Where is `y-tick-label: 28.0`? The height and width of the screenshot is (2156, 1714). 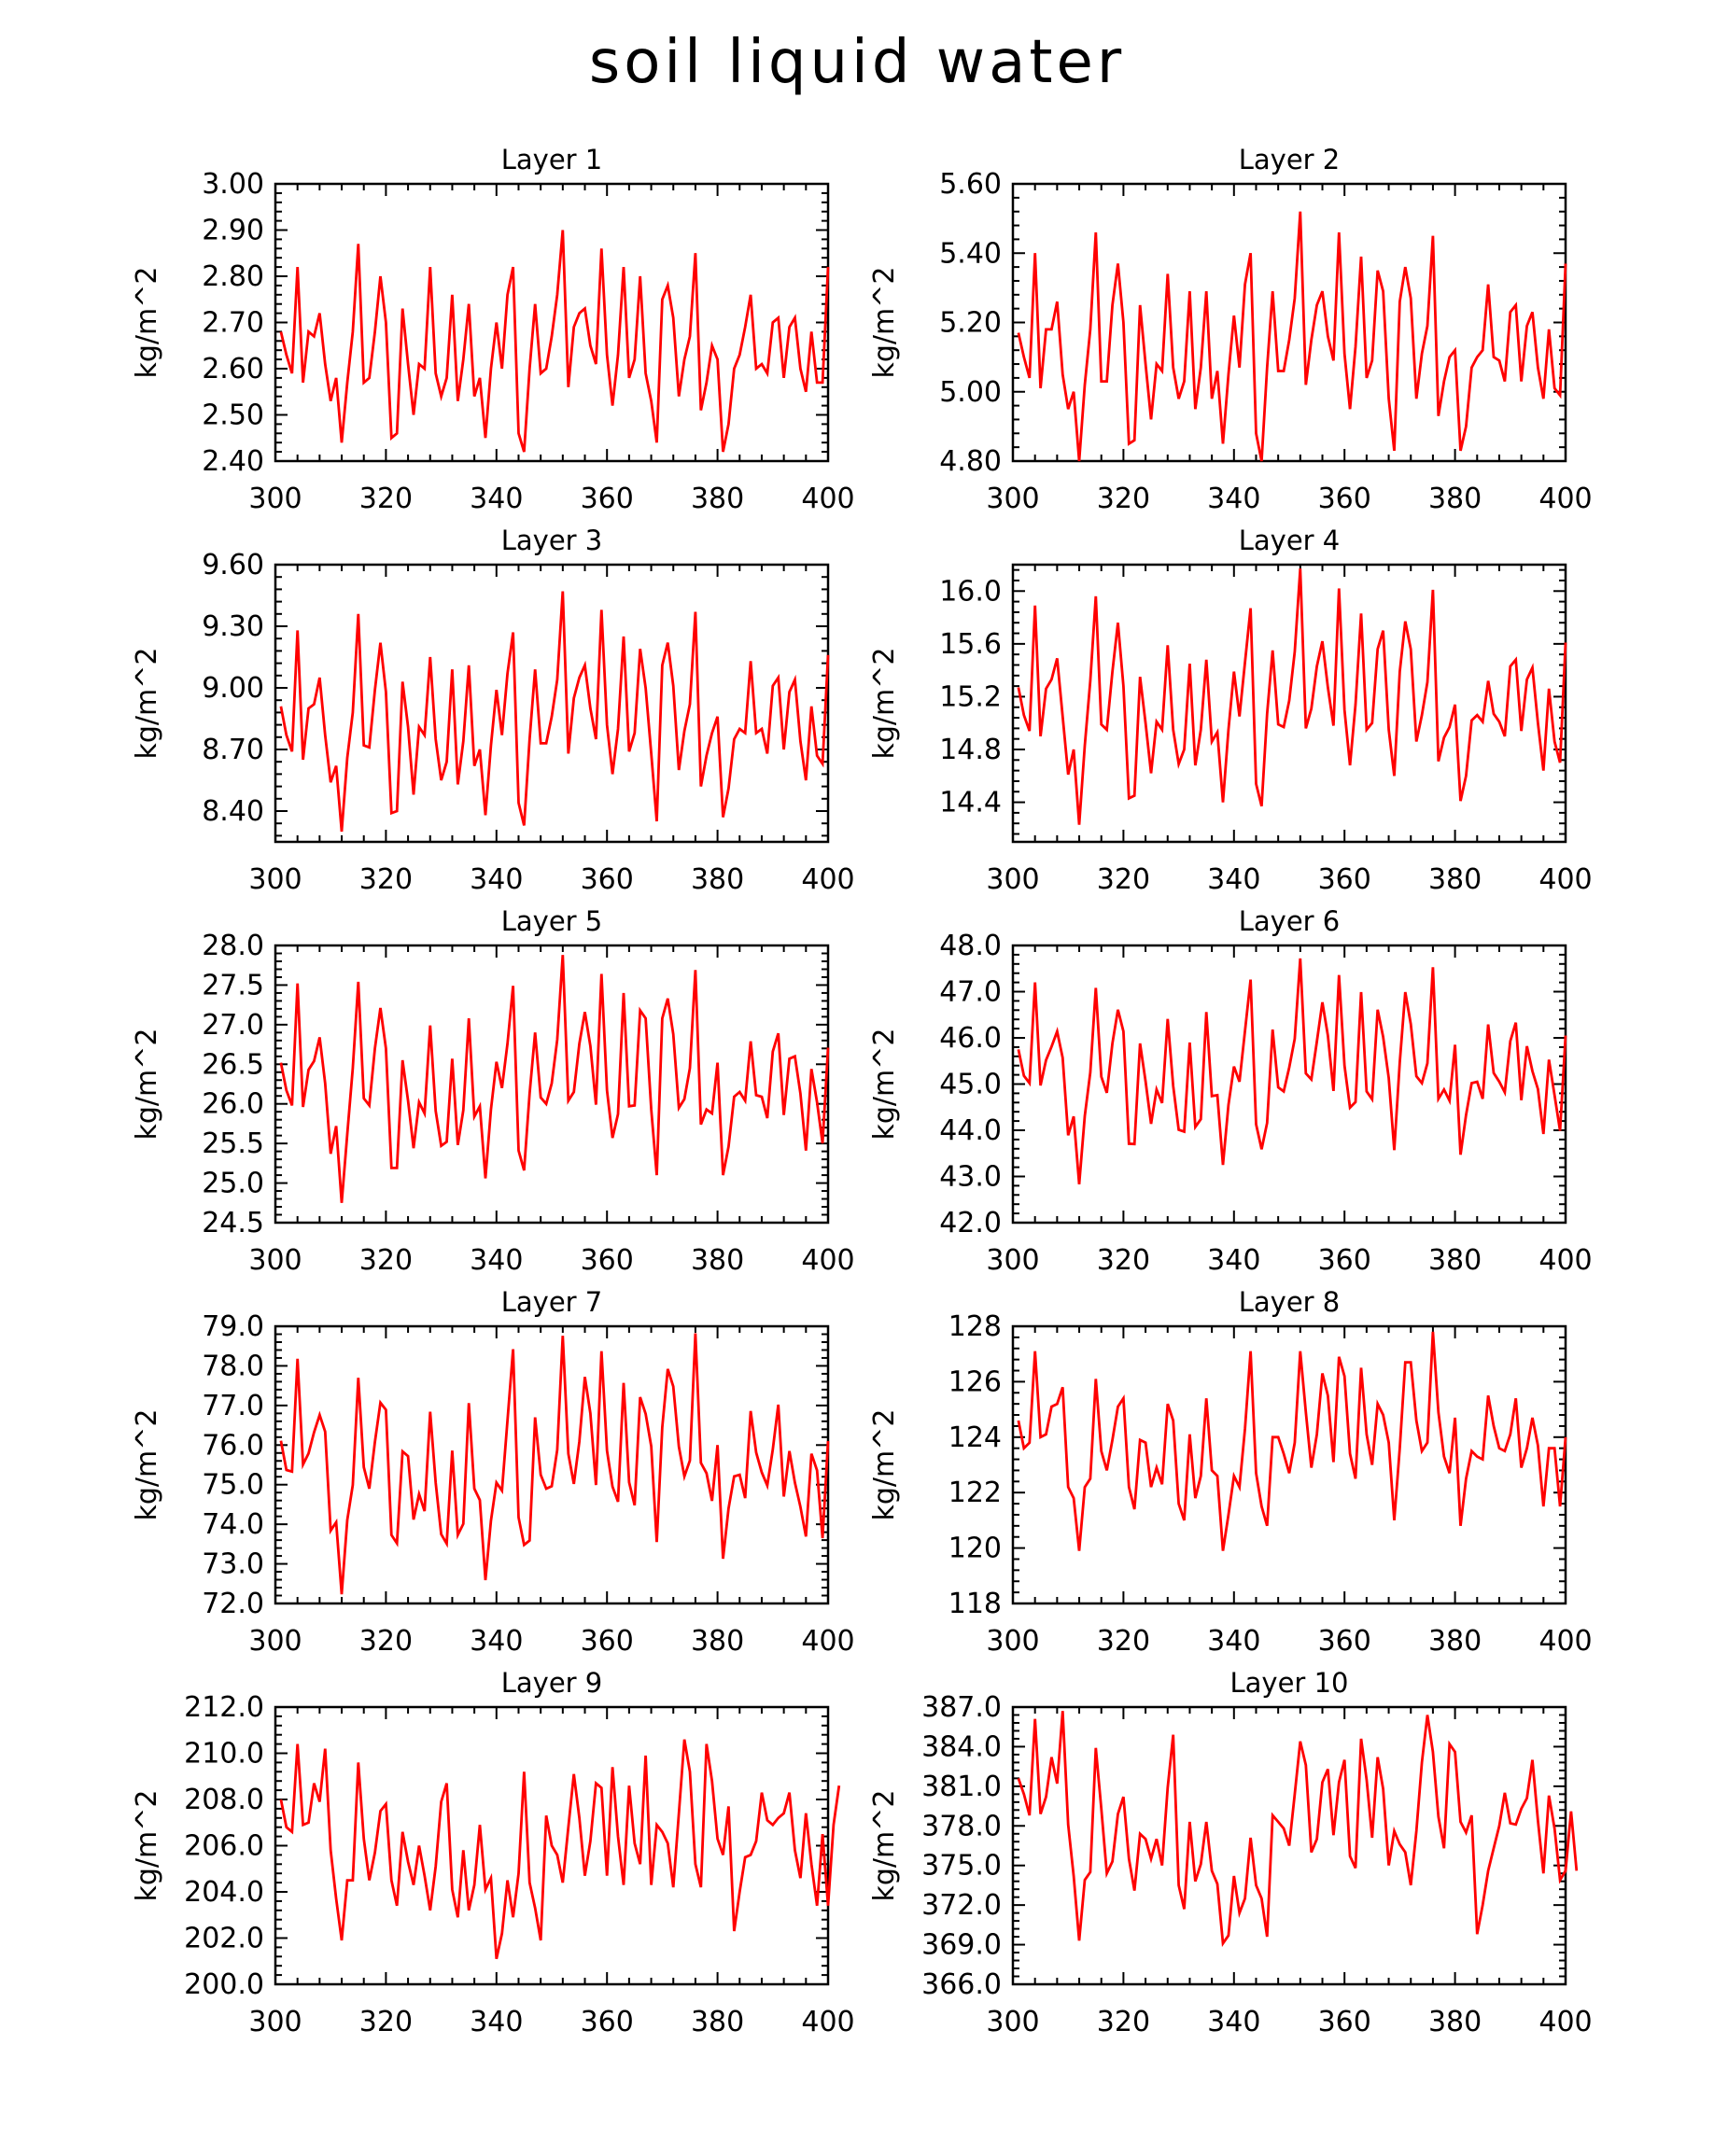
y-tick-label: 28.0 is located at coordinates (233, 946).